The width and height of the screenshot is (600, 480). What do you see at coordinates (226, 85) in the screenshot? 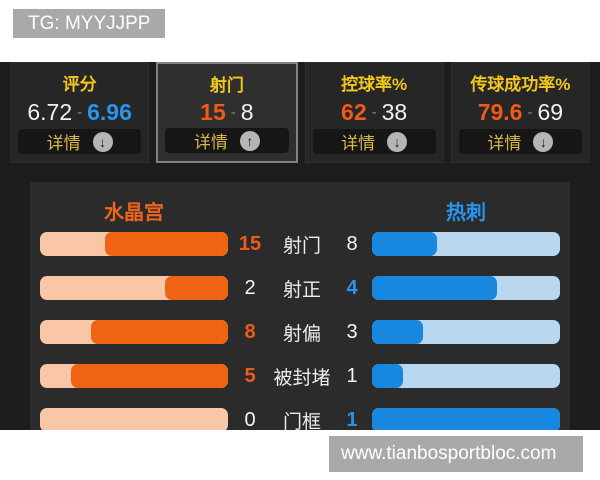
I see `stat-card-title: 射门` at bounding box center [226, 85].